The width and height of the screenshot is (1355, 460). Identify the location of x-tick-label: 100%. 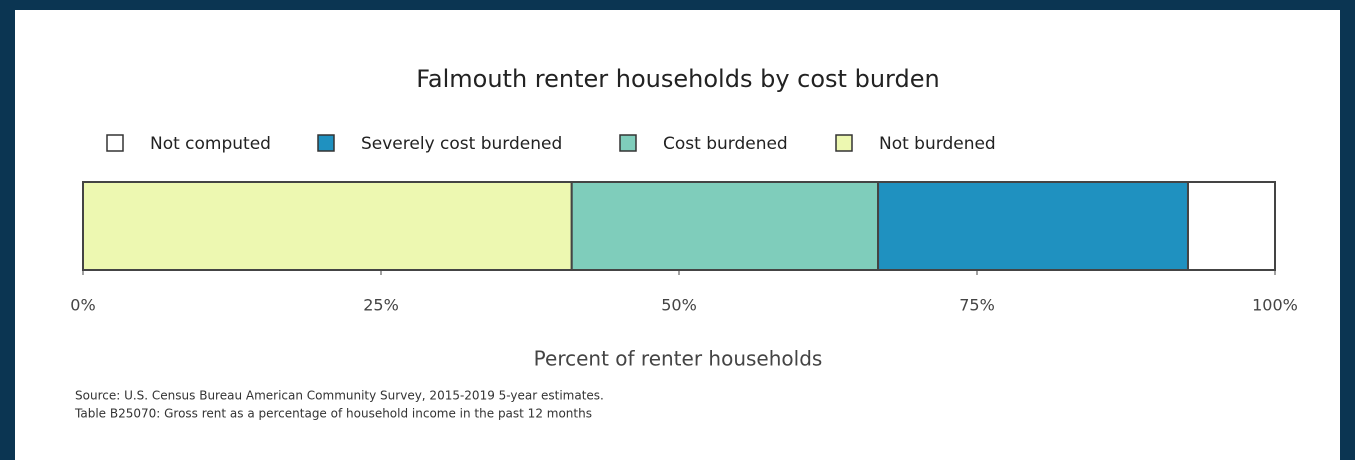
(1275, 305).